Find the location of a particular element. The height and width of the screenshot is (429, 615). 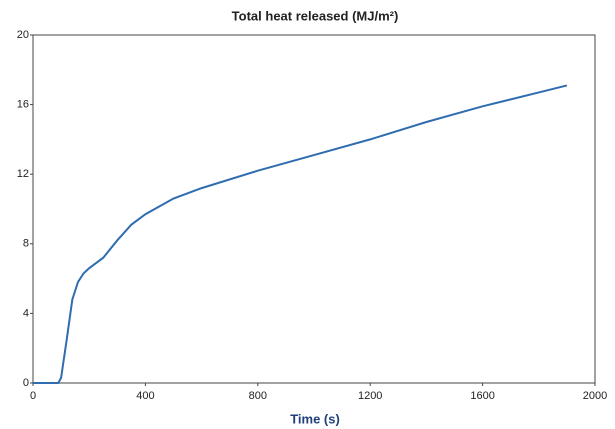

x-tick-label: 1200 is located at coordinates (370, 396).